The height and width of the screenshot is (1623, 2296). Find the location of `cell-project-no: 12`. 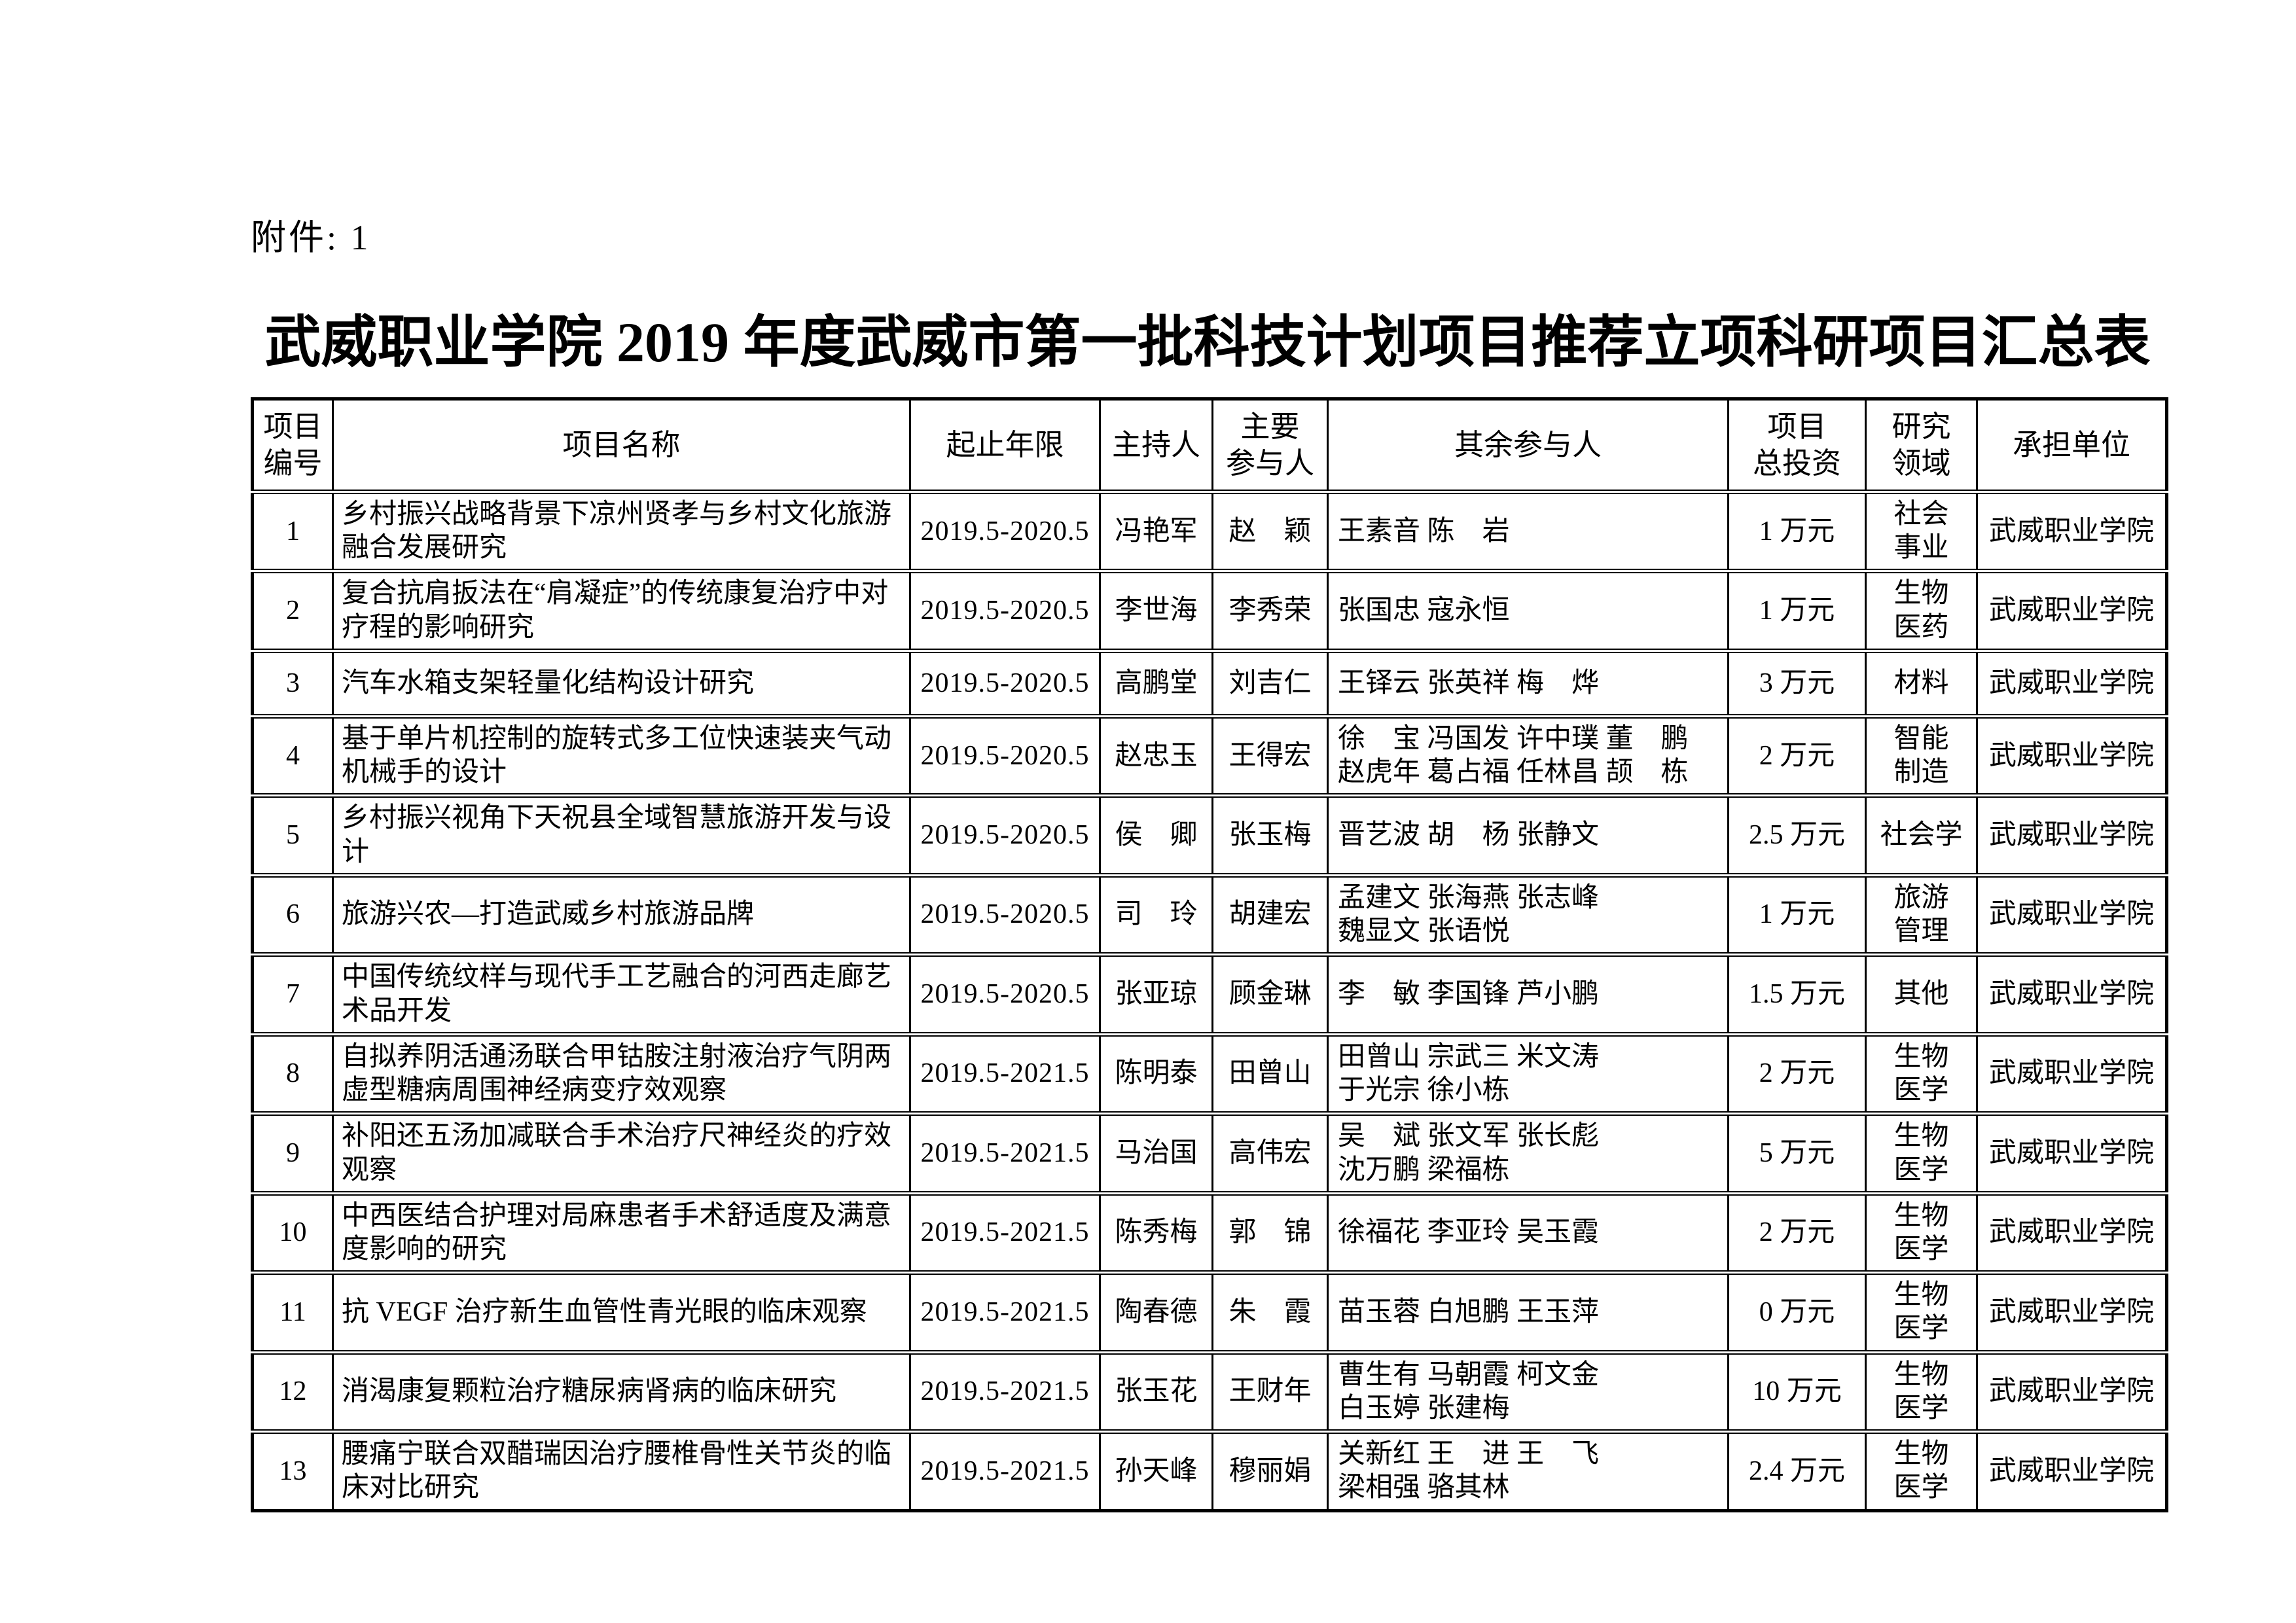

cell-project-no: 12 is located at coordinates (292, 1390).